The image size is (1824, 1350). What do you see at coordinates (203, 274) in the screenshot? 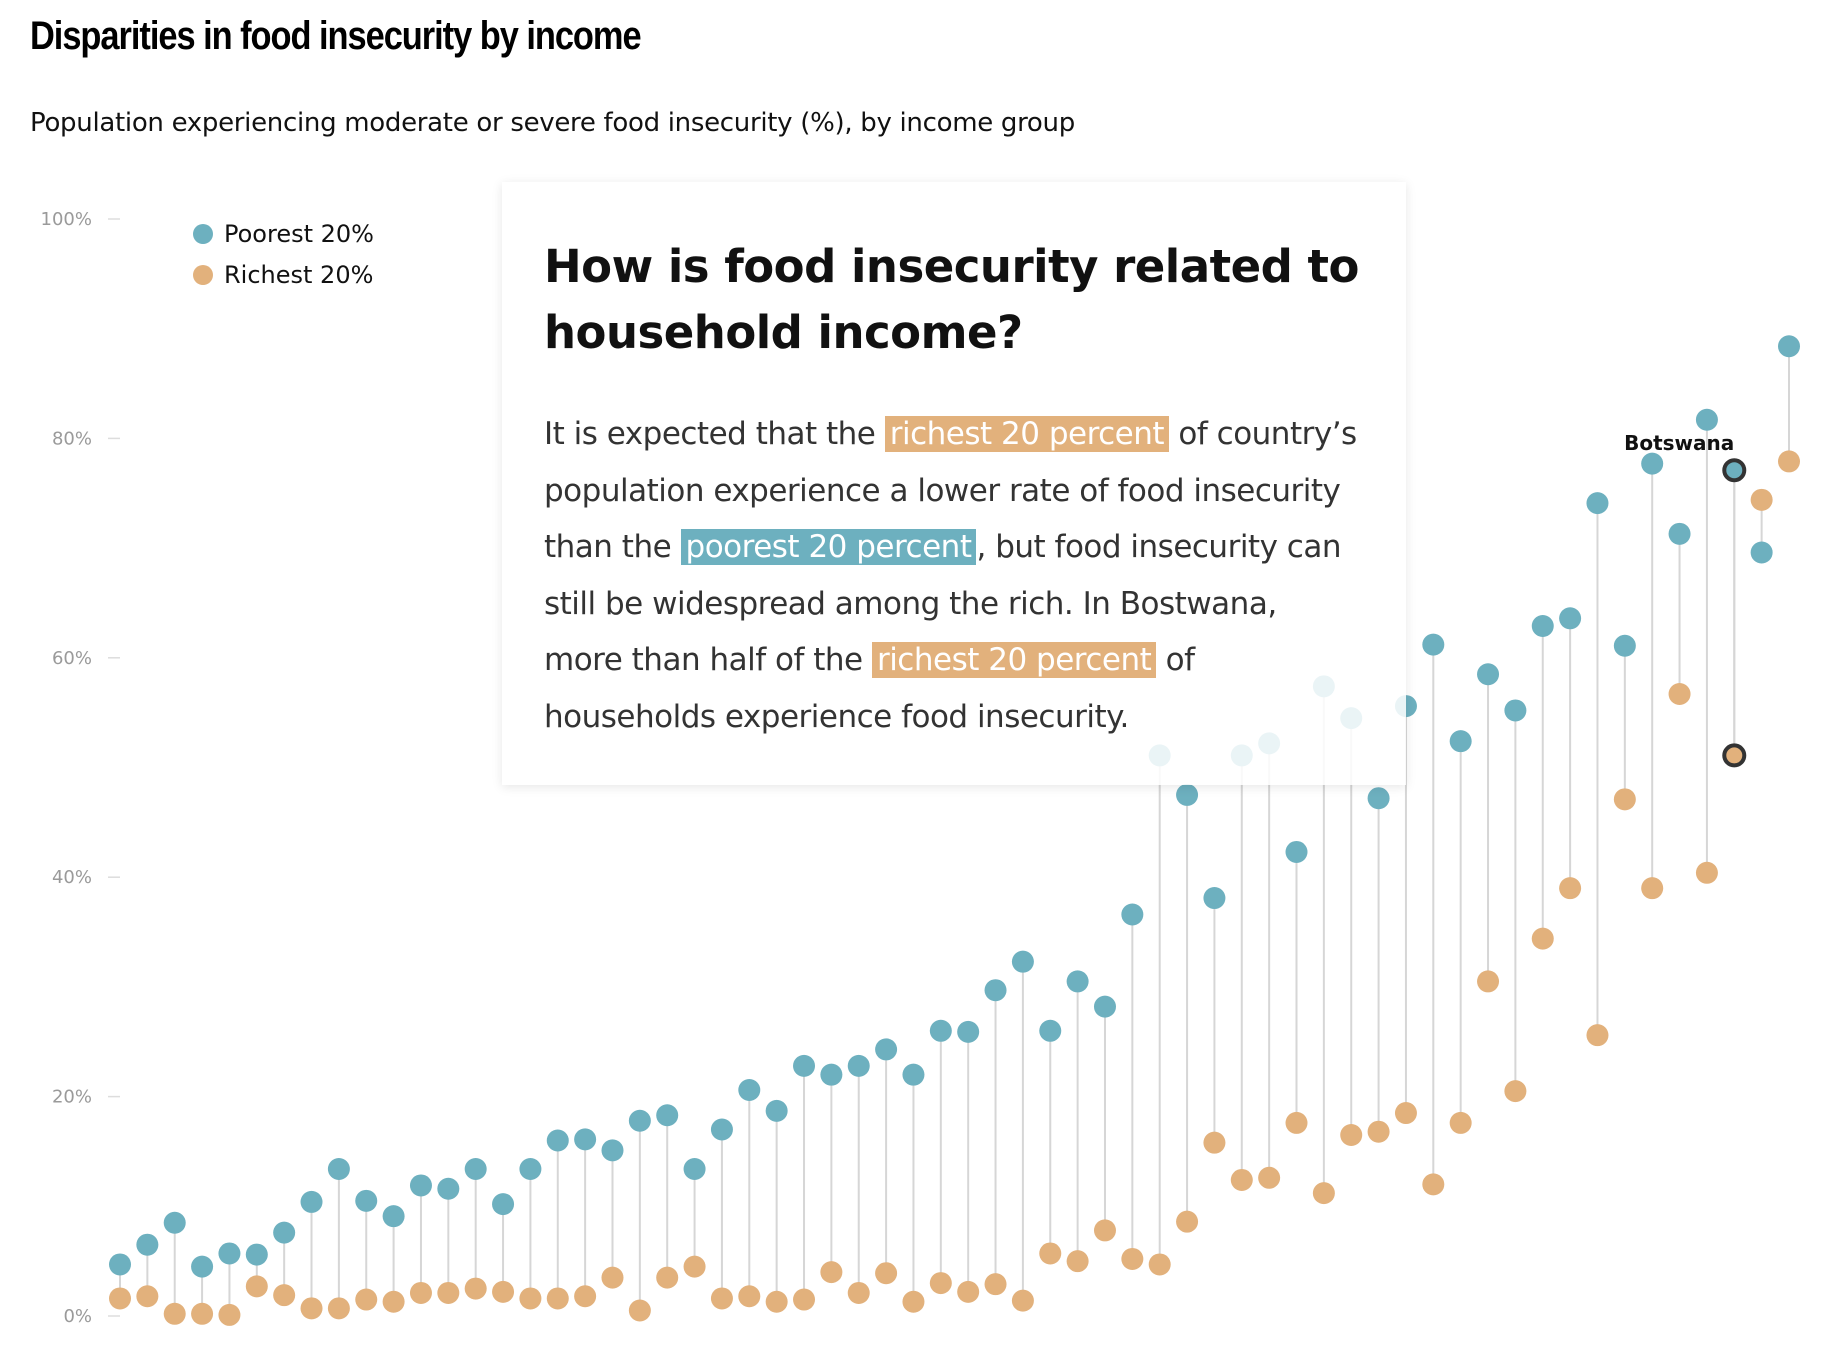
I see `richest-swatch-icon` at bounding box center [203, 274].